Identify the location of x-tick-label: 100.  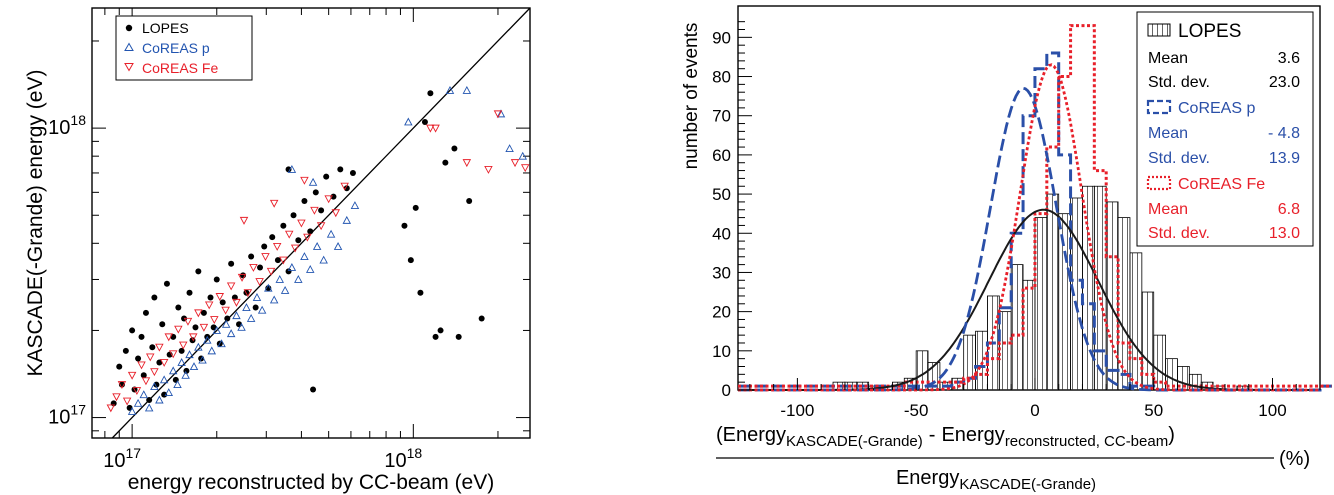
(1272, 410).